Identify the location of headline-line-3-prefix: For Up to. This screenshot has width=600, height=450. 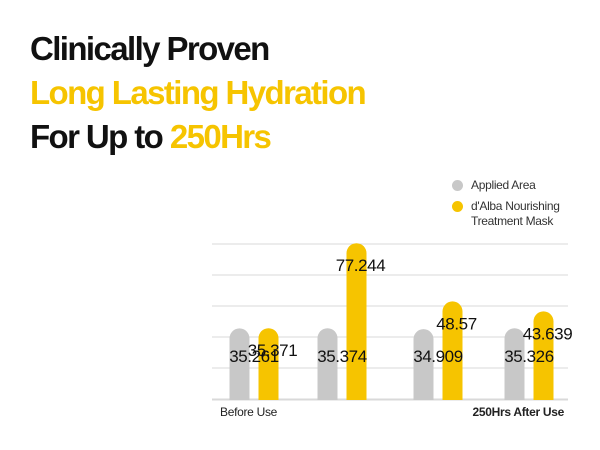
(100, 136).